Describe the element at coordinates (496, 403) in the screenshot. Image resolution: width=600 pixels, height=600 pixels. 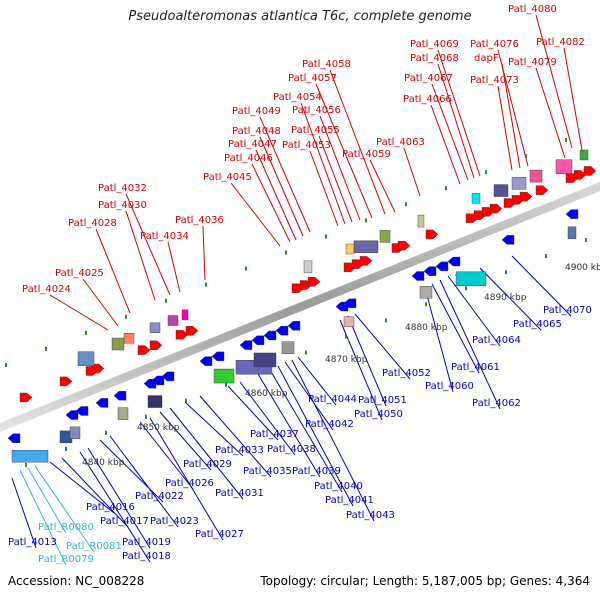
I see `reverse_labels-label: Patl_4062` at that location.